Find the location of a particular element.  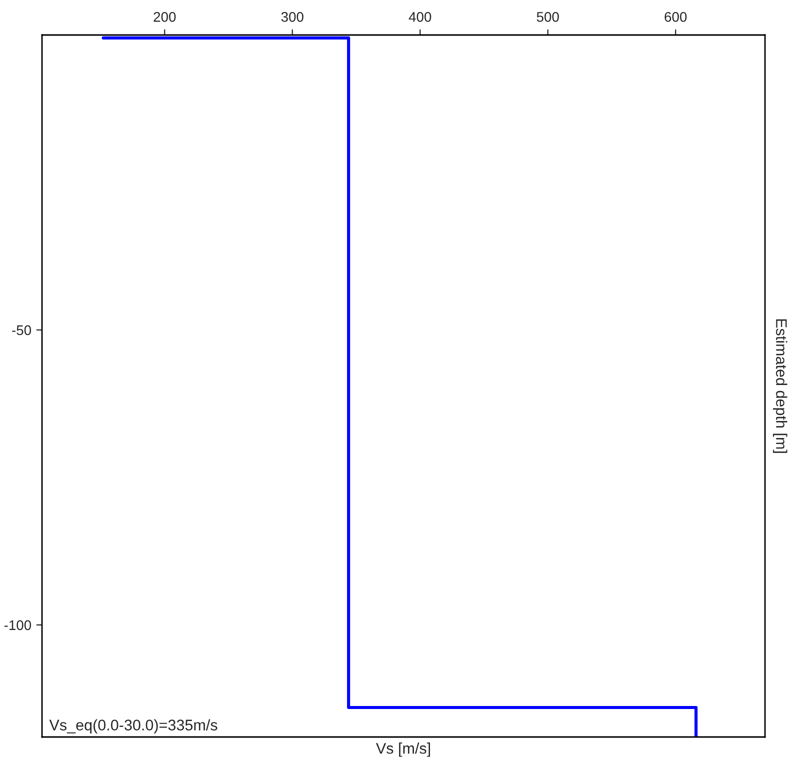

x-tick-label: 200 is located at coordinates (165, 17).